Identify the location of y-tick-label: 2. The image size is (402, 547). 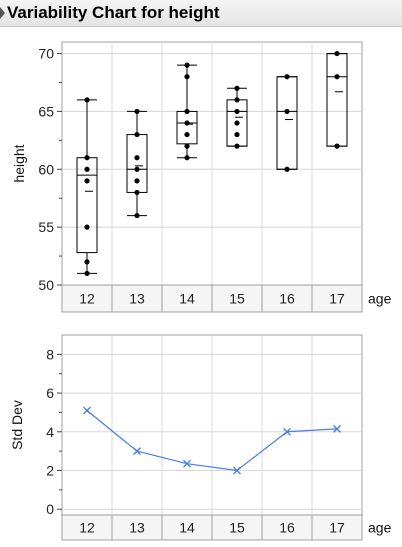
(50, 470).